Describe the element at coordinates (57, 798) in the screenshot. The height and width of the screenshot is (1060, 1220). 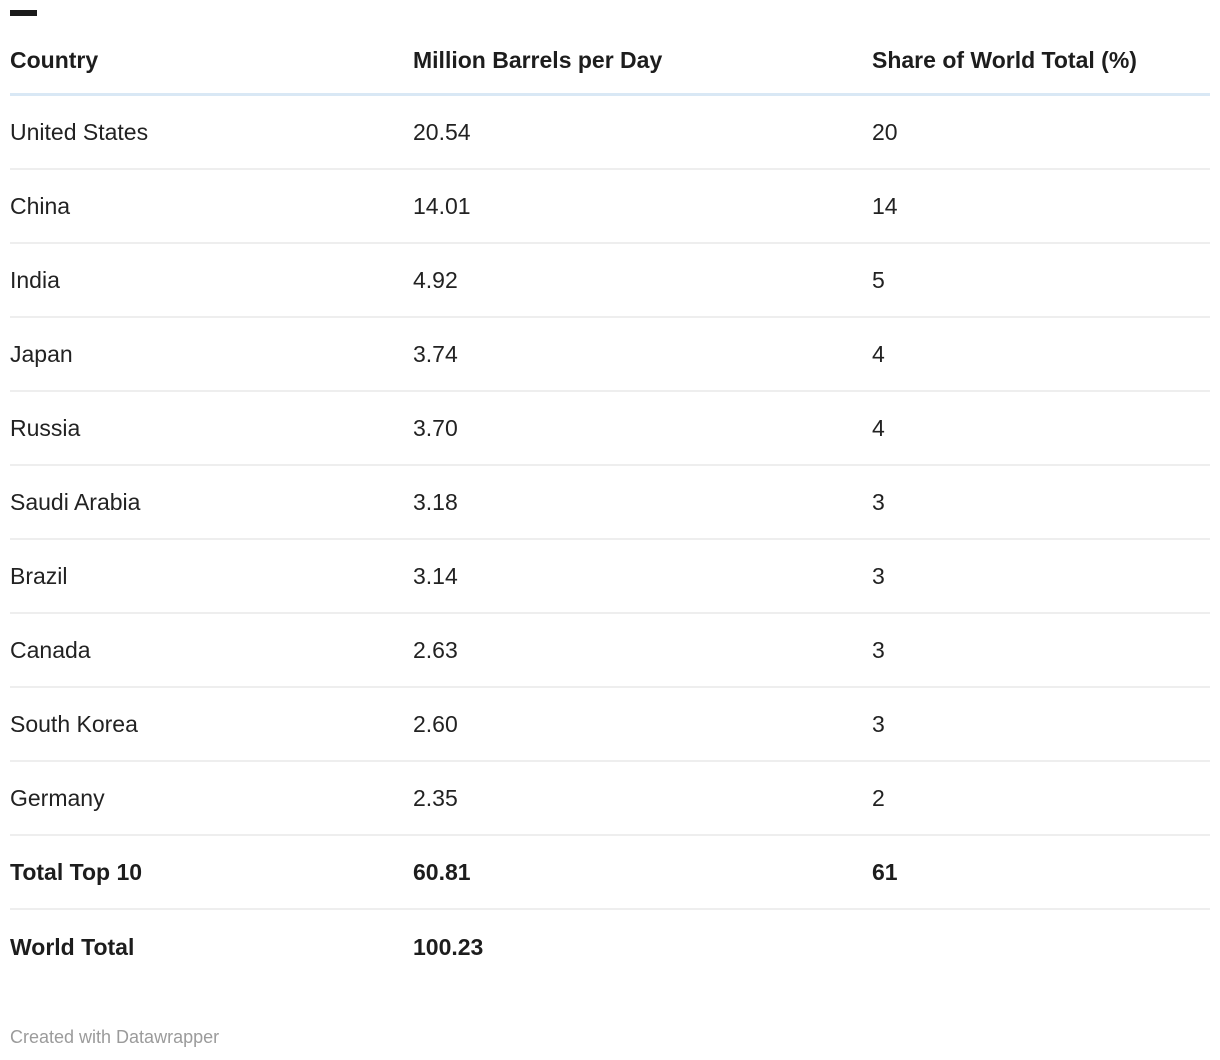
I see `cell-country: Germany` at that location.